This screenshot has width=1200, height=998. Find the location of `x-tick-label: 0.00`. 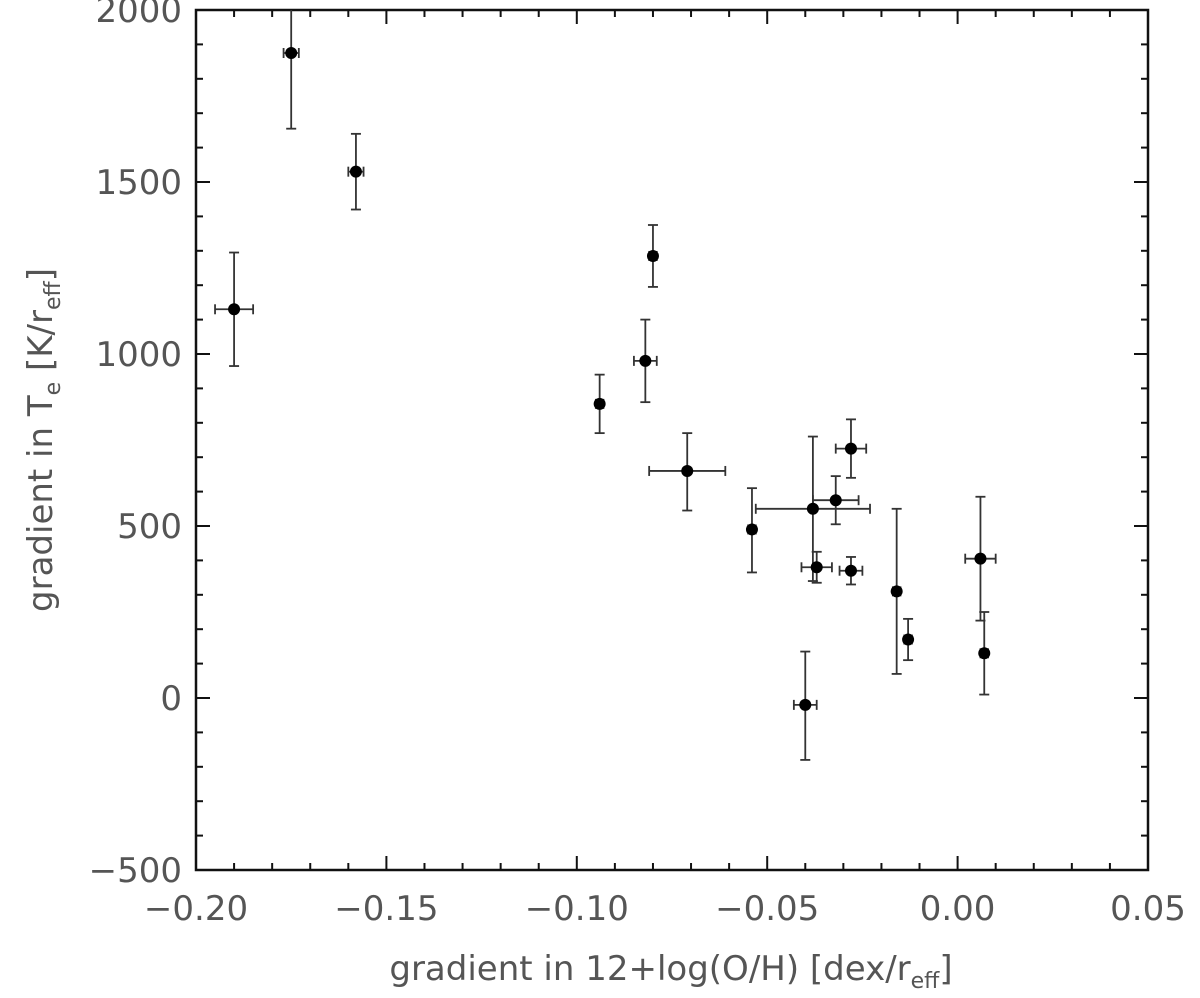

x-tick-label: 0.00 is located at coordinates (958, 909).